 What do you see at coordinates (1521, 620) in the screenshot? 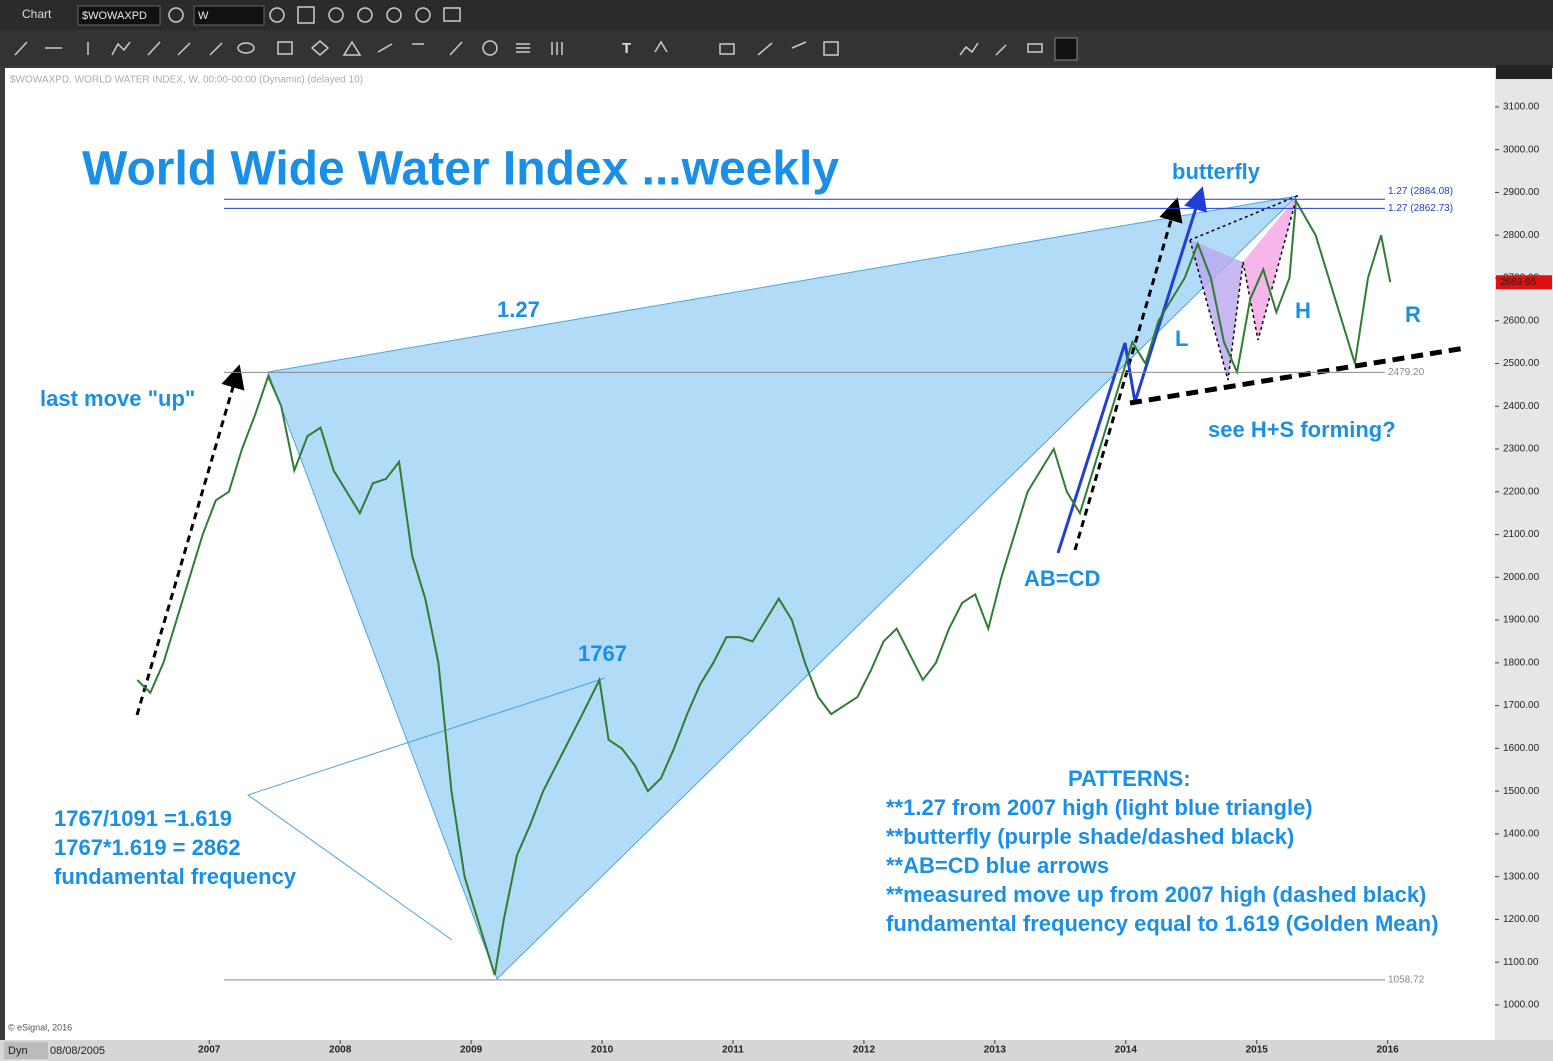
I see `y-tick-label: 1900.00` at bounding box center [1521, 620].